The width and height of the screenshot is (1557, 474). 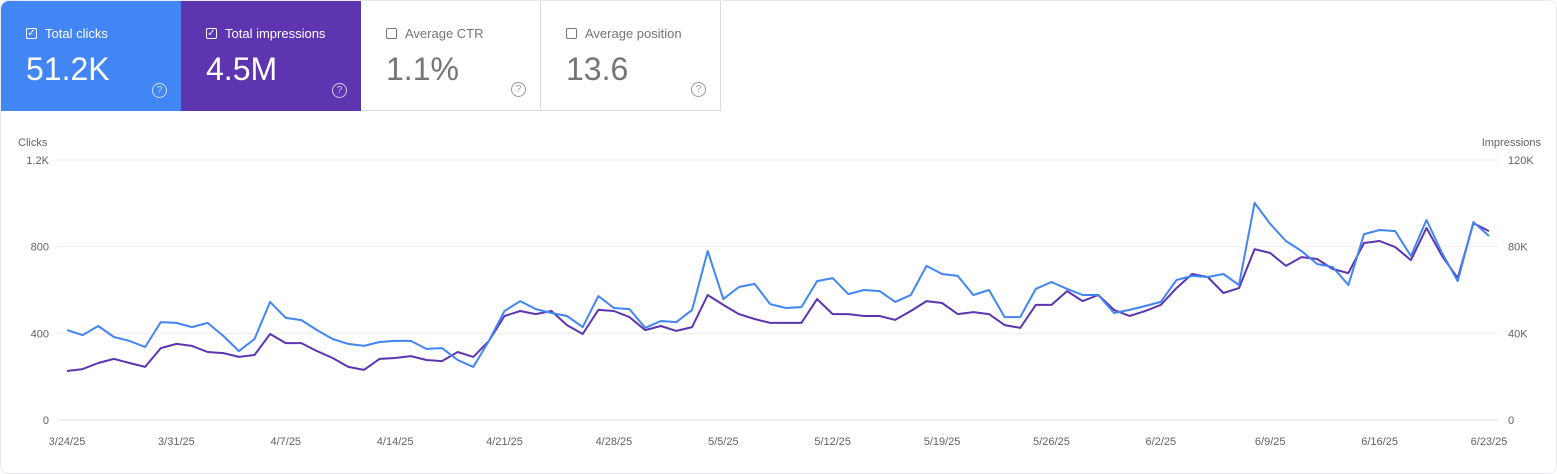 What do you see at coordinates (40, 334) in the screenshot?
I see `y-tick-left: 400` at bounding box center [40, 334].